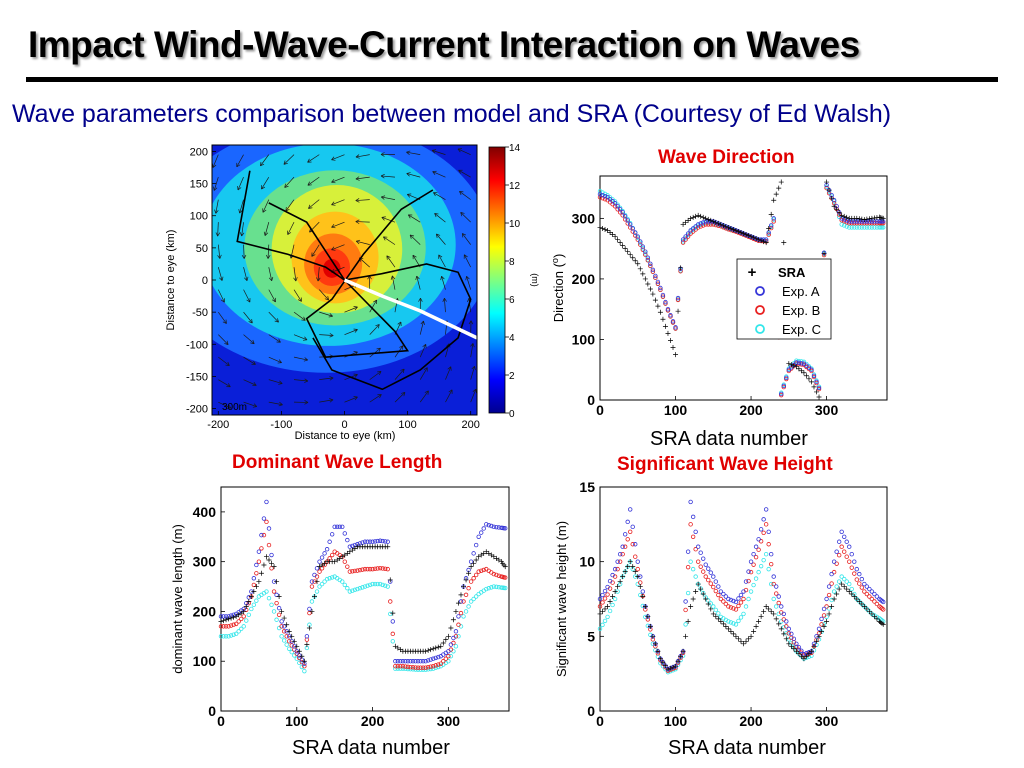  Describe the element at coordinates (177, 599) in the screenshot. I see `len-ylabel: dominant wave length (m)` at that location.